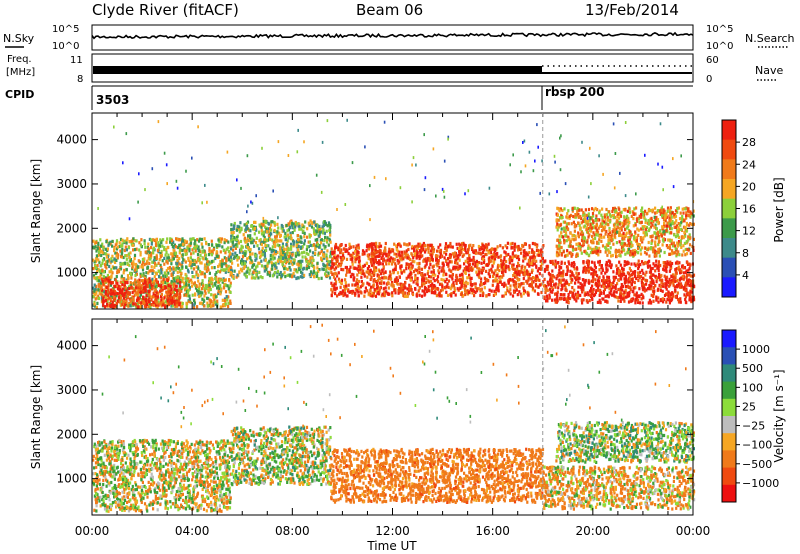 The image size is (800, 554). What do you see at coordinates (632, 10) in the screenshot?
I see `date-label: 13/Feb/2014` at bounding box center [632, 10].